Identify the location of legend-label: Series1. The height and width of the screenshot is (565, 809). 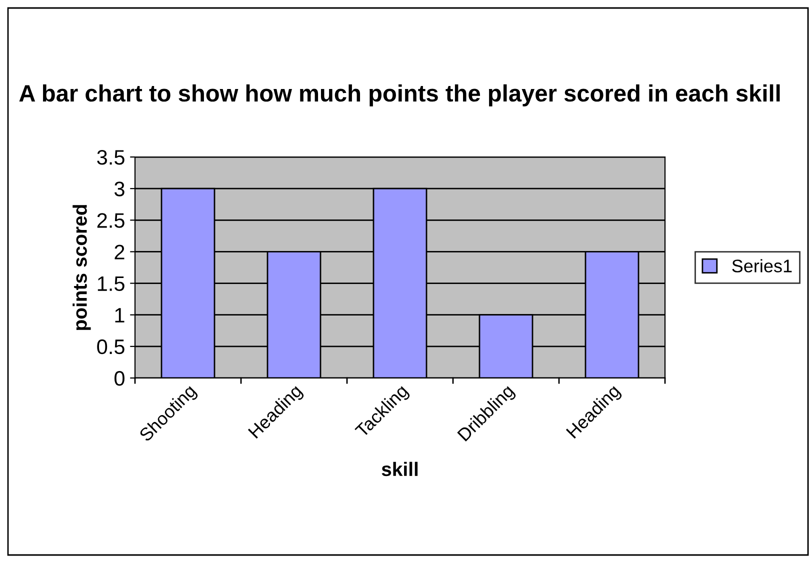
(762, 265).